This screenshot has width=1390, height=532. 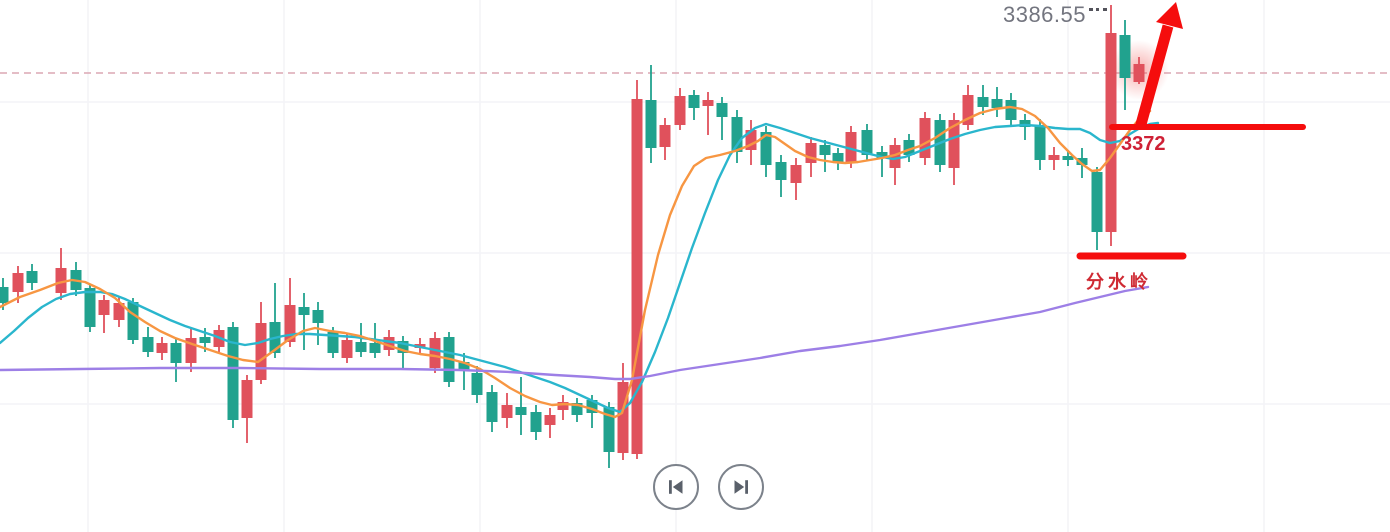 I want to click on resistance-price-label: 3372, so click(x=1143, y=144).